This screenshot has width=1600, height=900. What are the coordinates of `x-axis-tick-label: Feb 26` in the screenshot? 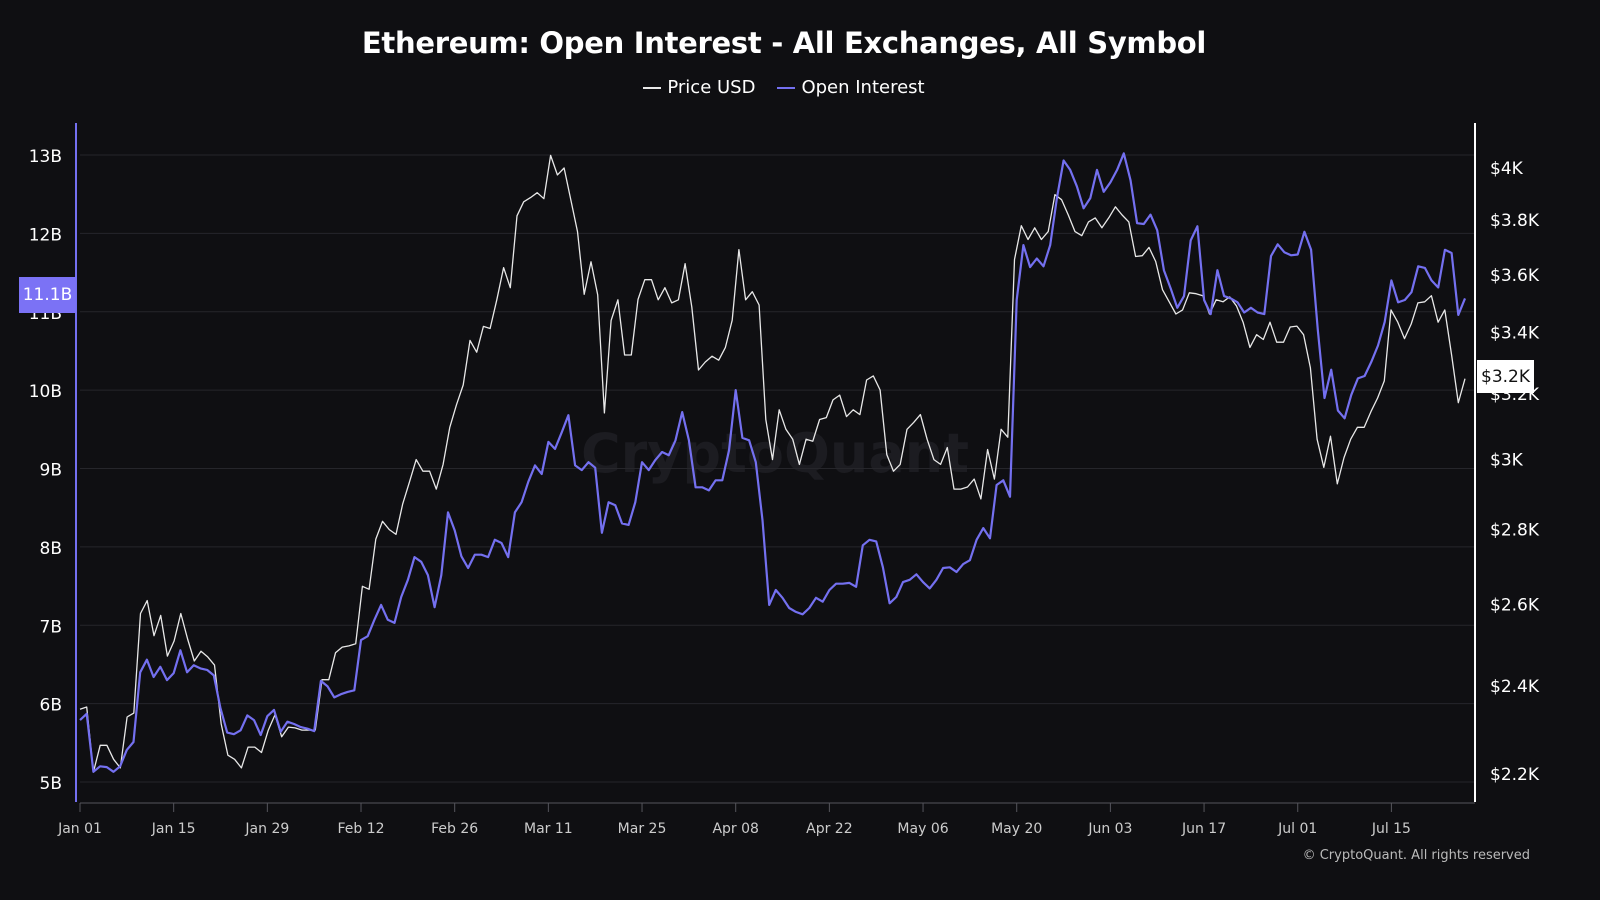 It's located at (454, 829).